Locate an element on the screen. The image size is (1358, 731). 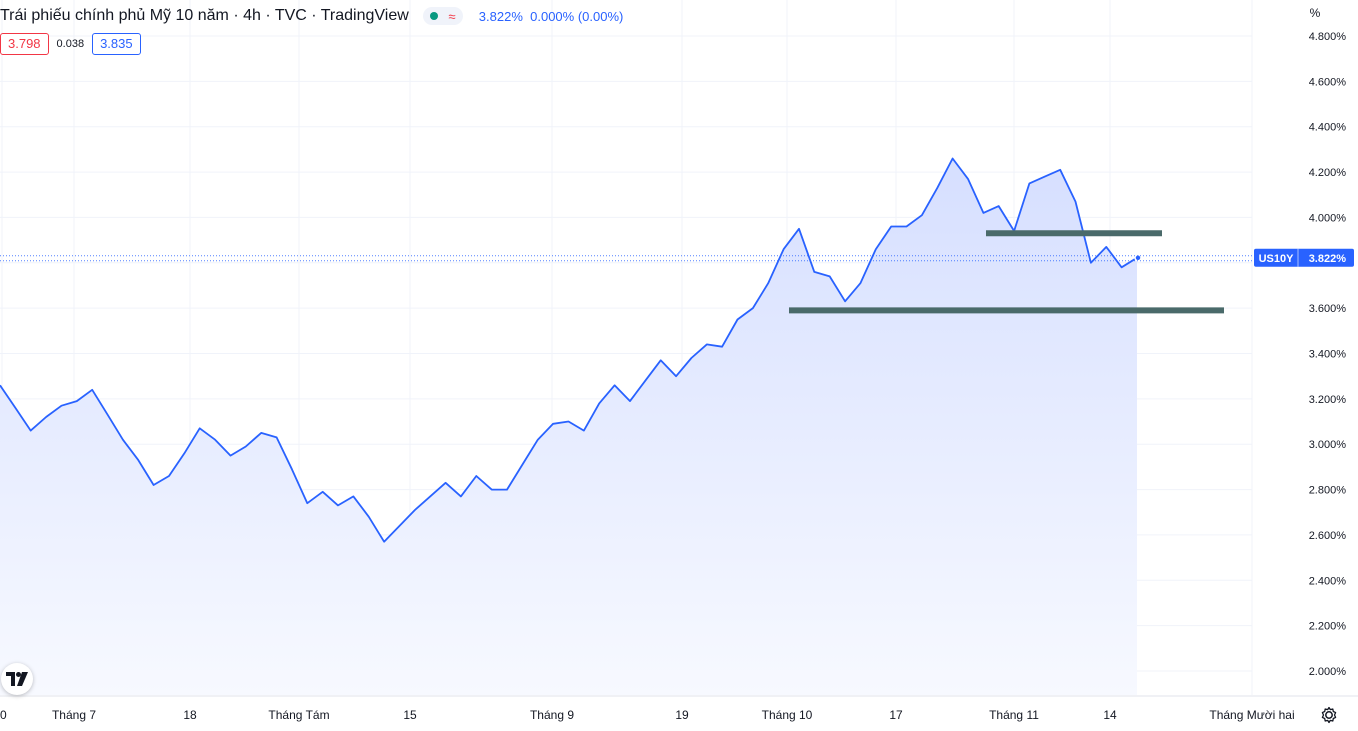
market-status-pill: ≈ is located at coordinates (442, 16).